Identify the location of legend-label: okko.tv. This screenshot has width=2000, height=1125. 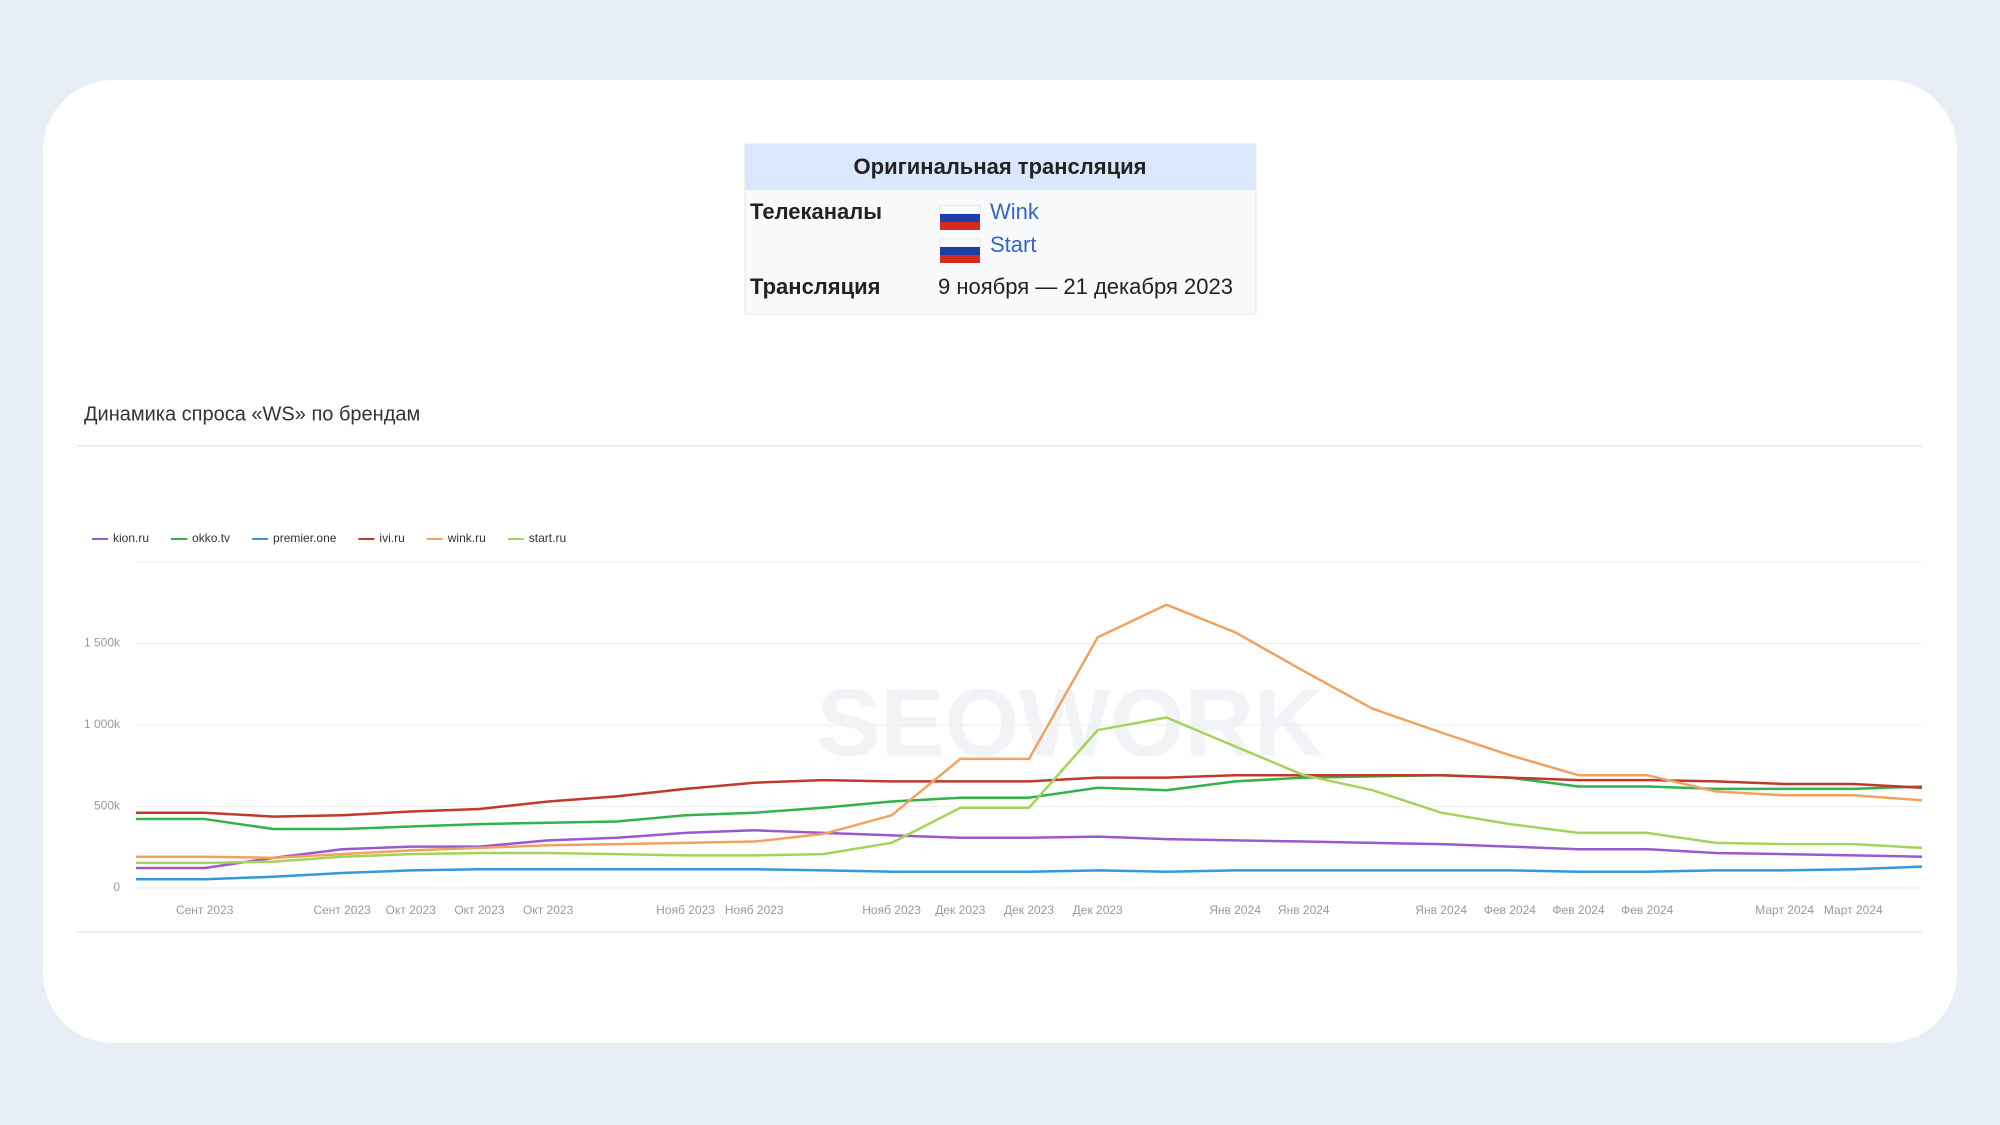
(211, 538).